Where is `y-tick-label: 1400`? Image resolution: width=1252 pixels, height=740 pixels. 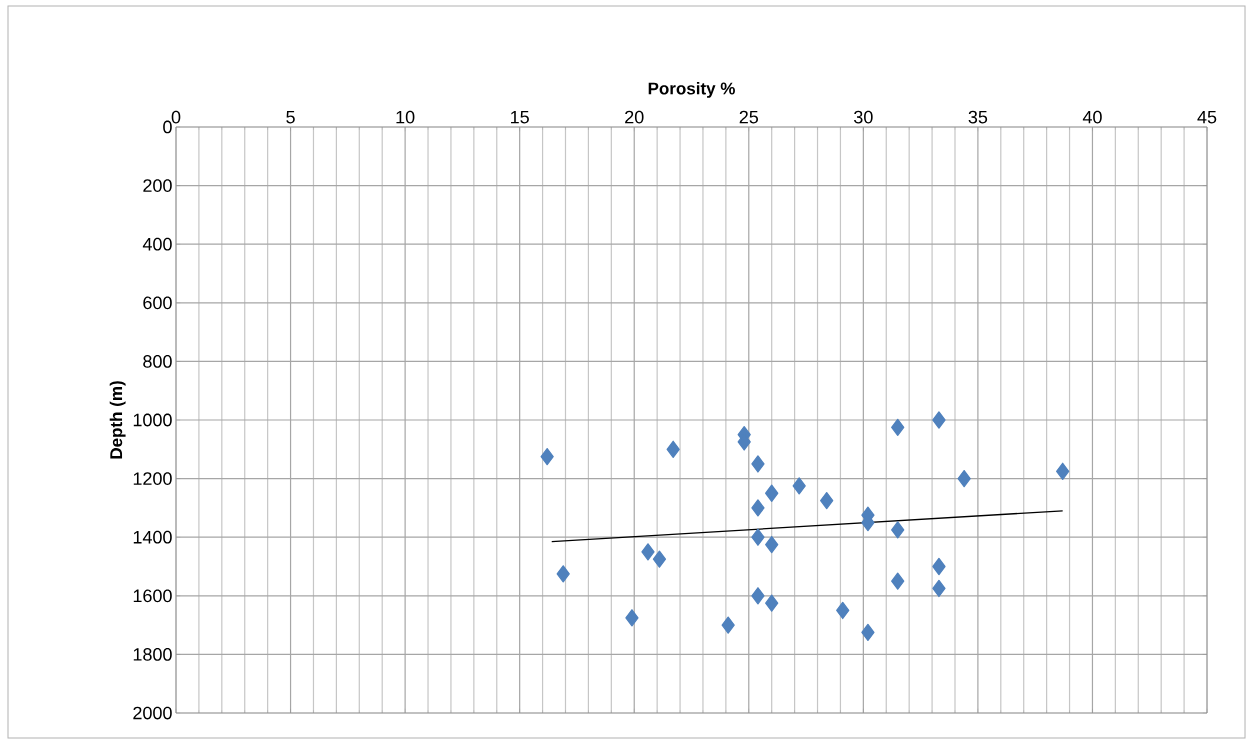 y-tick-label: 1400 is located at coordinates (152, 537).